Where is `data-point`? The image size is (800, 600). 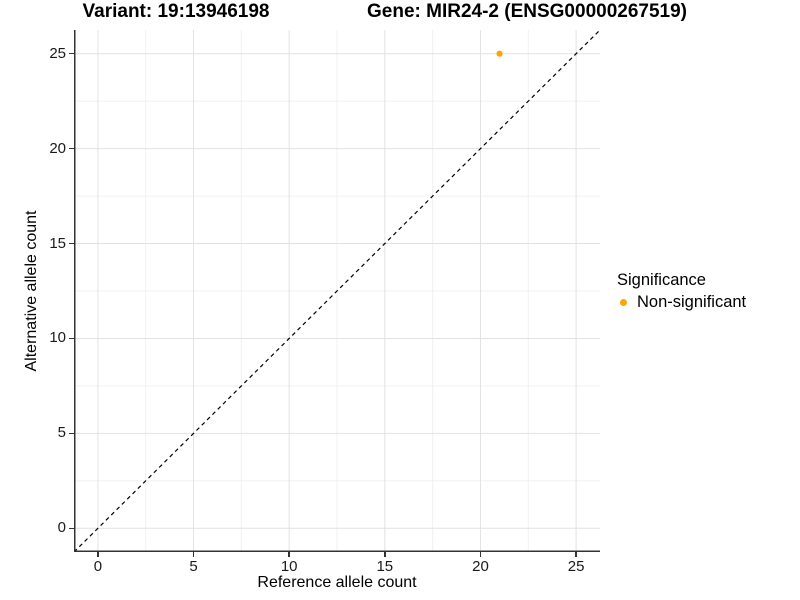
data-point is located at coordinates (499, 53).